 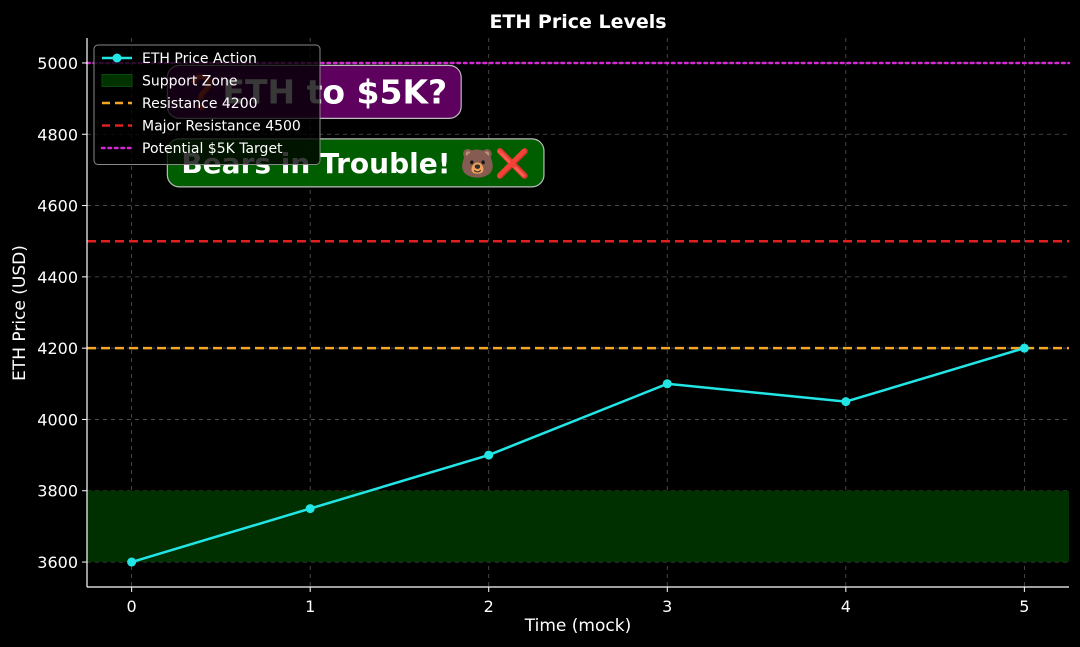 I want to click on x-axis-title: Time (mock), so click(x=577, y=626).